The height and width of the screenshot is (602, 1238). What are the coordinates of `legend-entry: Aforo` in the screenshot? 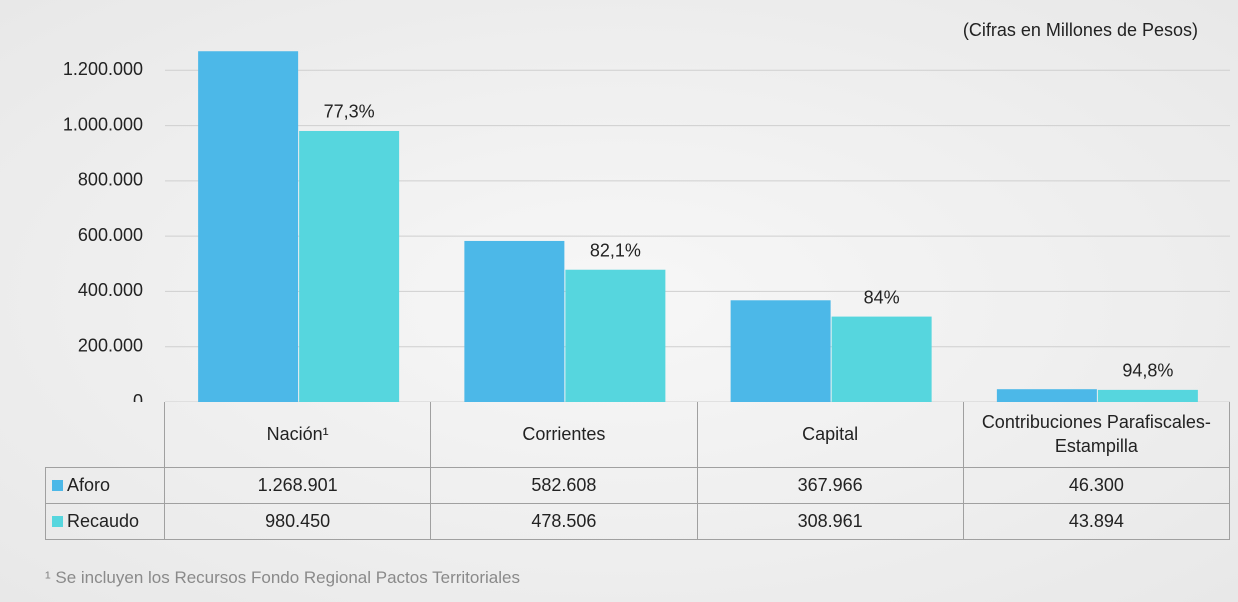 It's located at (105, 486).